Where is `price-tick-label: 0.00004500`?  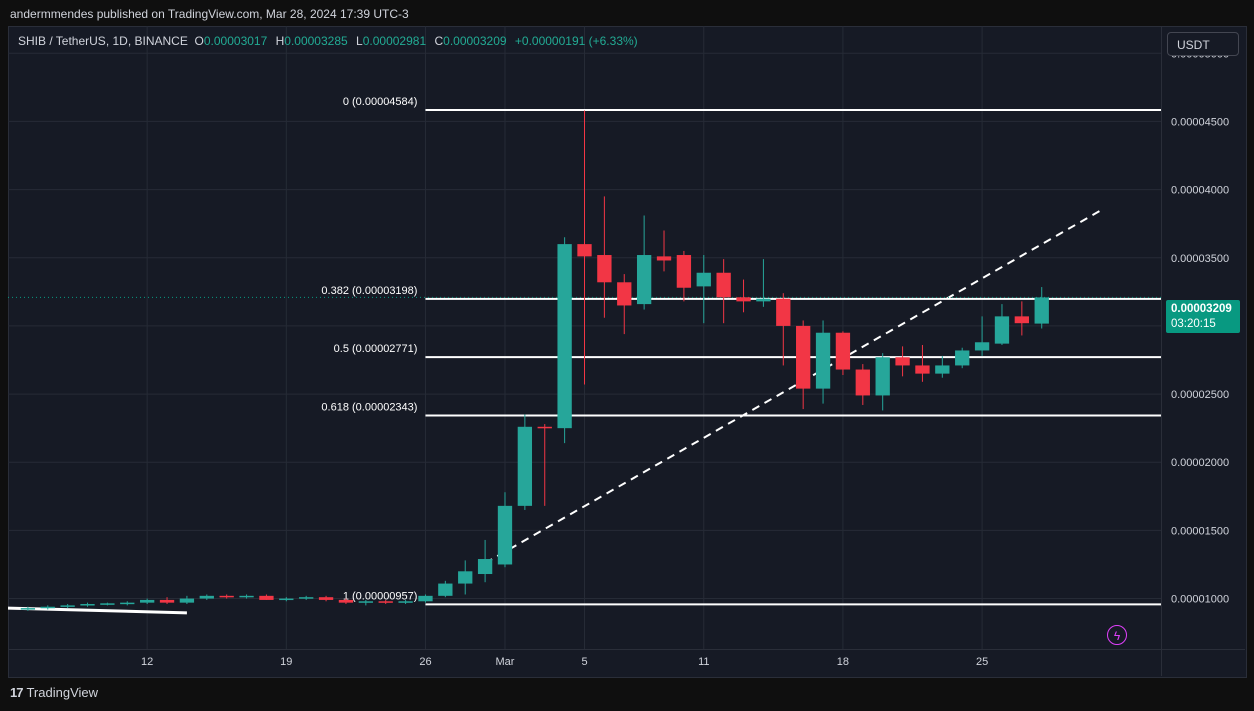 price-tick-label: 0.00004500 is located at coordinates (1200, 122).